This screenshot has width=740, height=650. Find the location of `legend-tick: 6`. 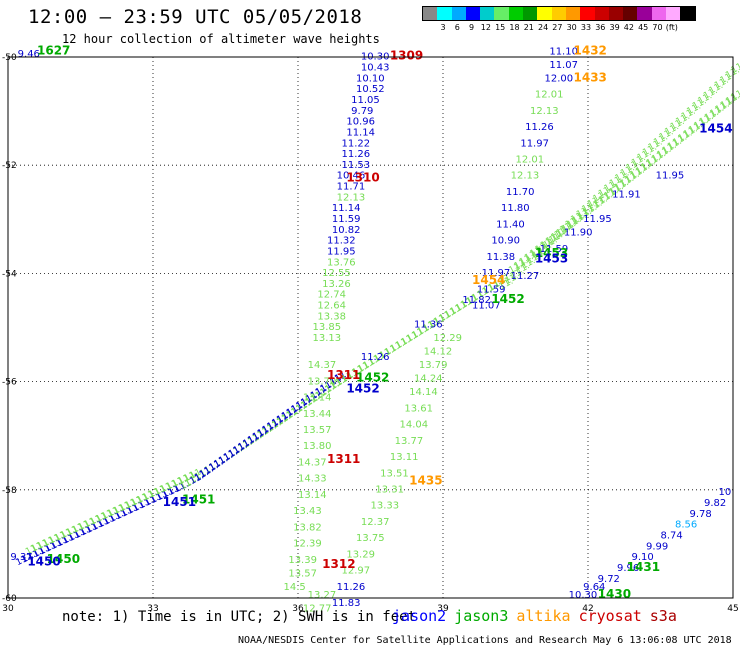

legend-tick: 6 is located at coordinates (457, 27).